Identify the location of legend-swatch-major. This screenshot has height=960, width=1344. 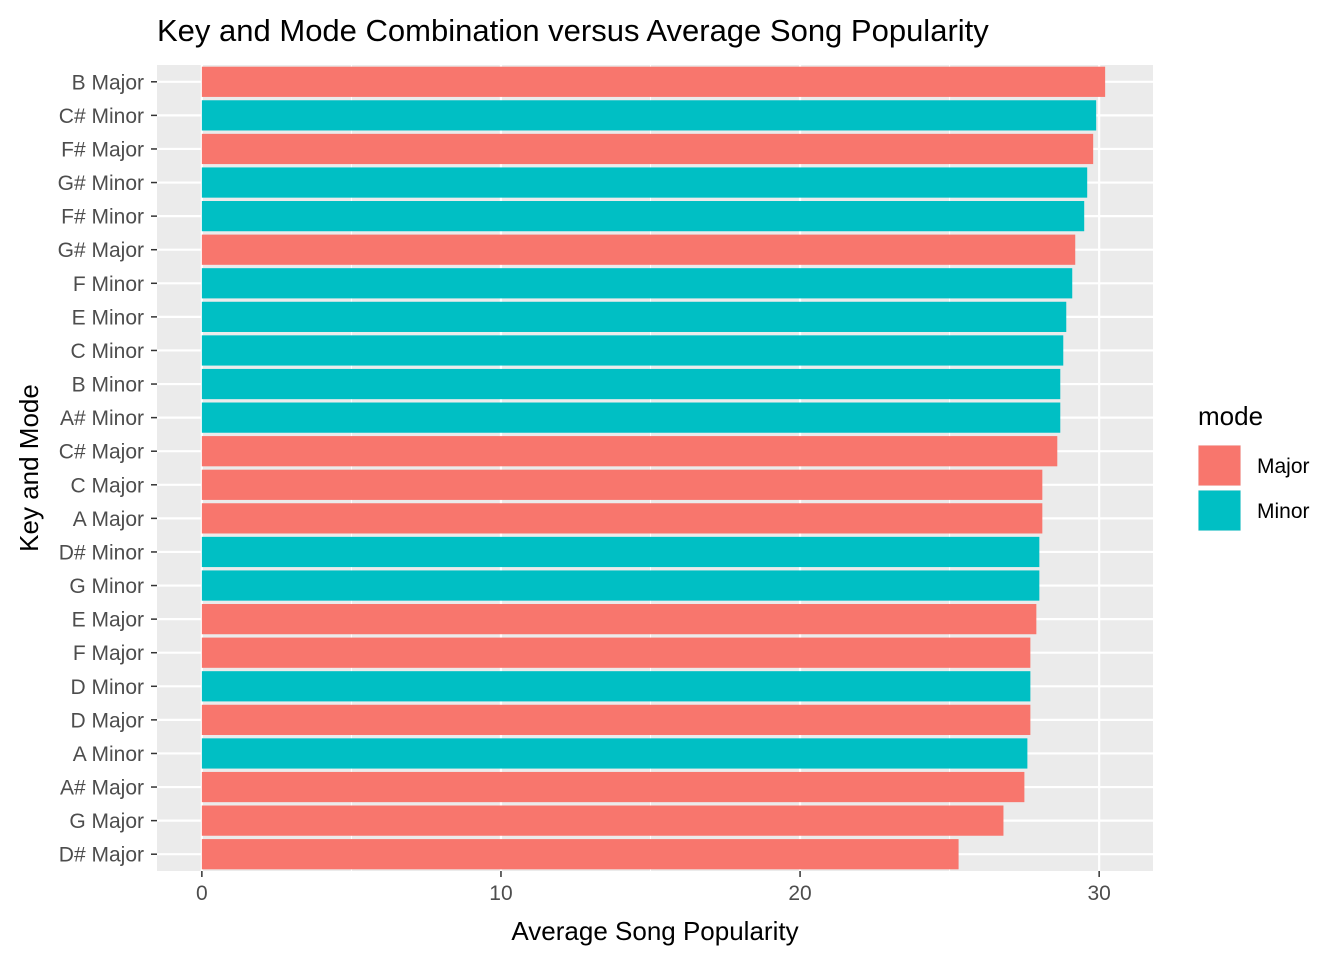
(1219, 465).